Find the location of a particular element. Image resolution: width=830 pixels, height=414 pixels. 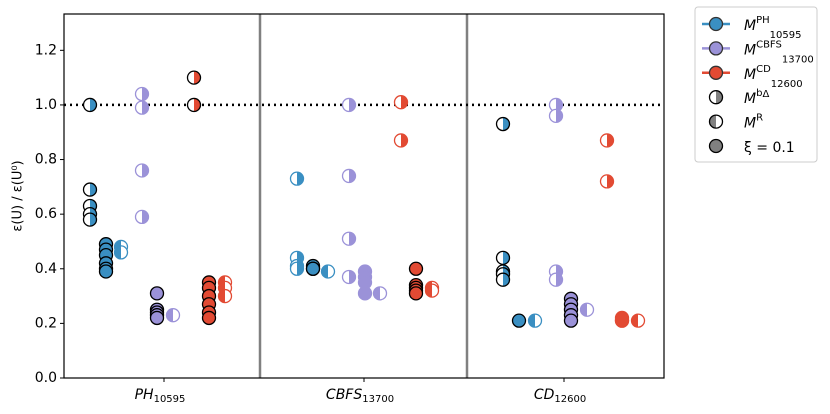

legend-label-part: R is located at coordinates (759, 118).